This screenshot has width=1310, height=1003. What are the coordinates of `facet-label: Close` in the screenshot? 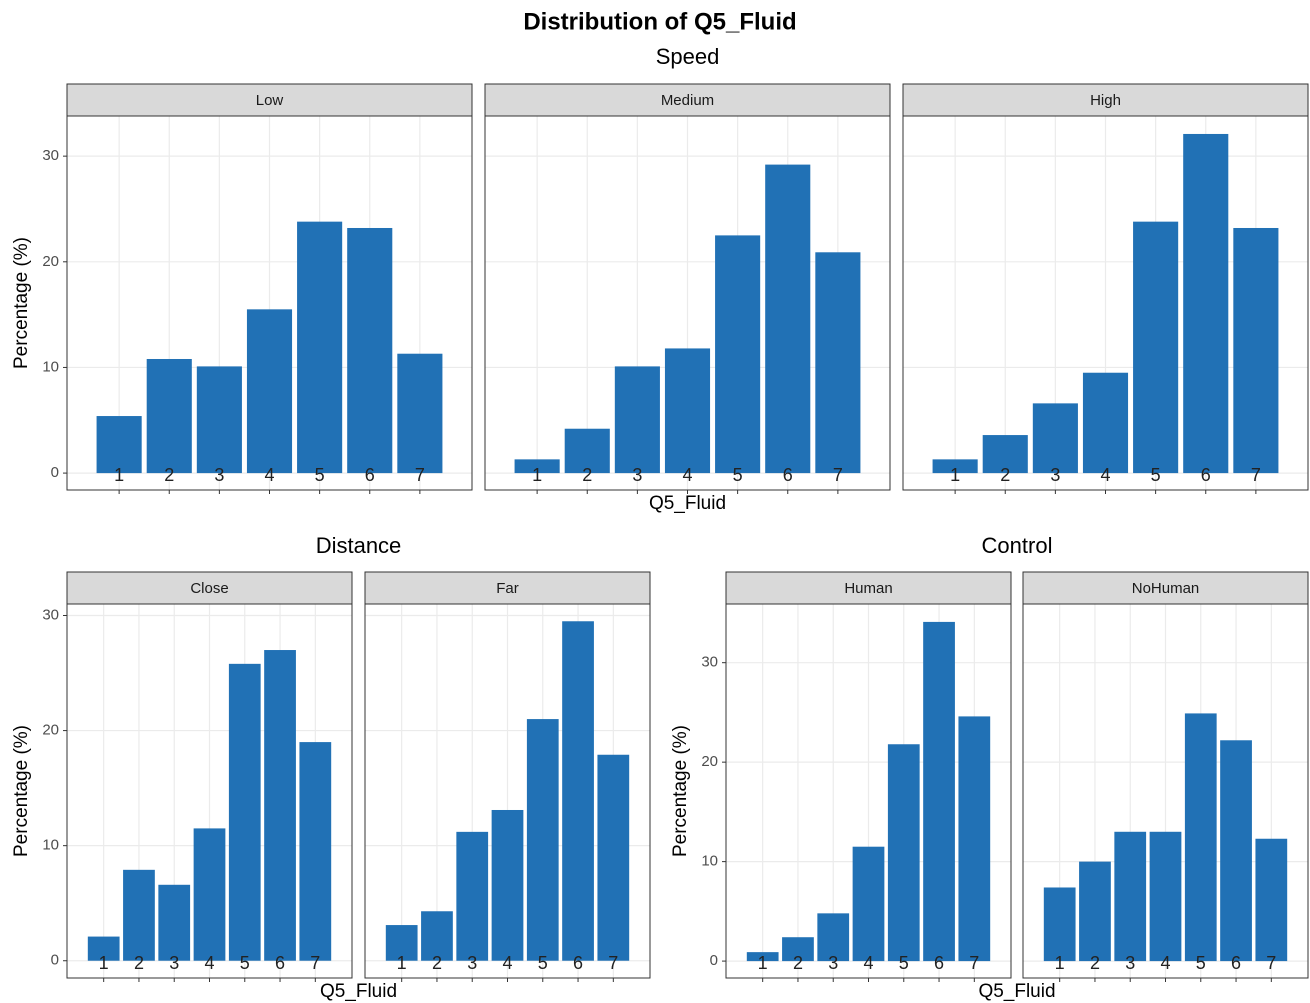 It's located at (209, 588).